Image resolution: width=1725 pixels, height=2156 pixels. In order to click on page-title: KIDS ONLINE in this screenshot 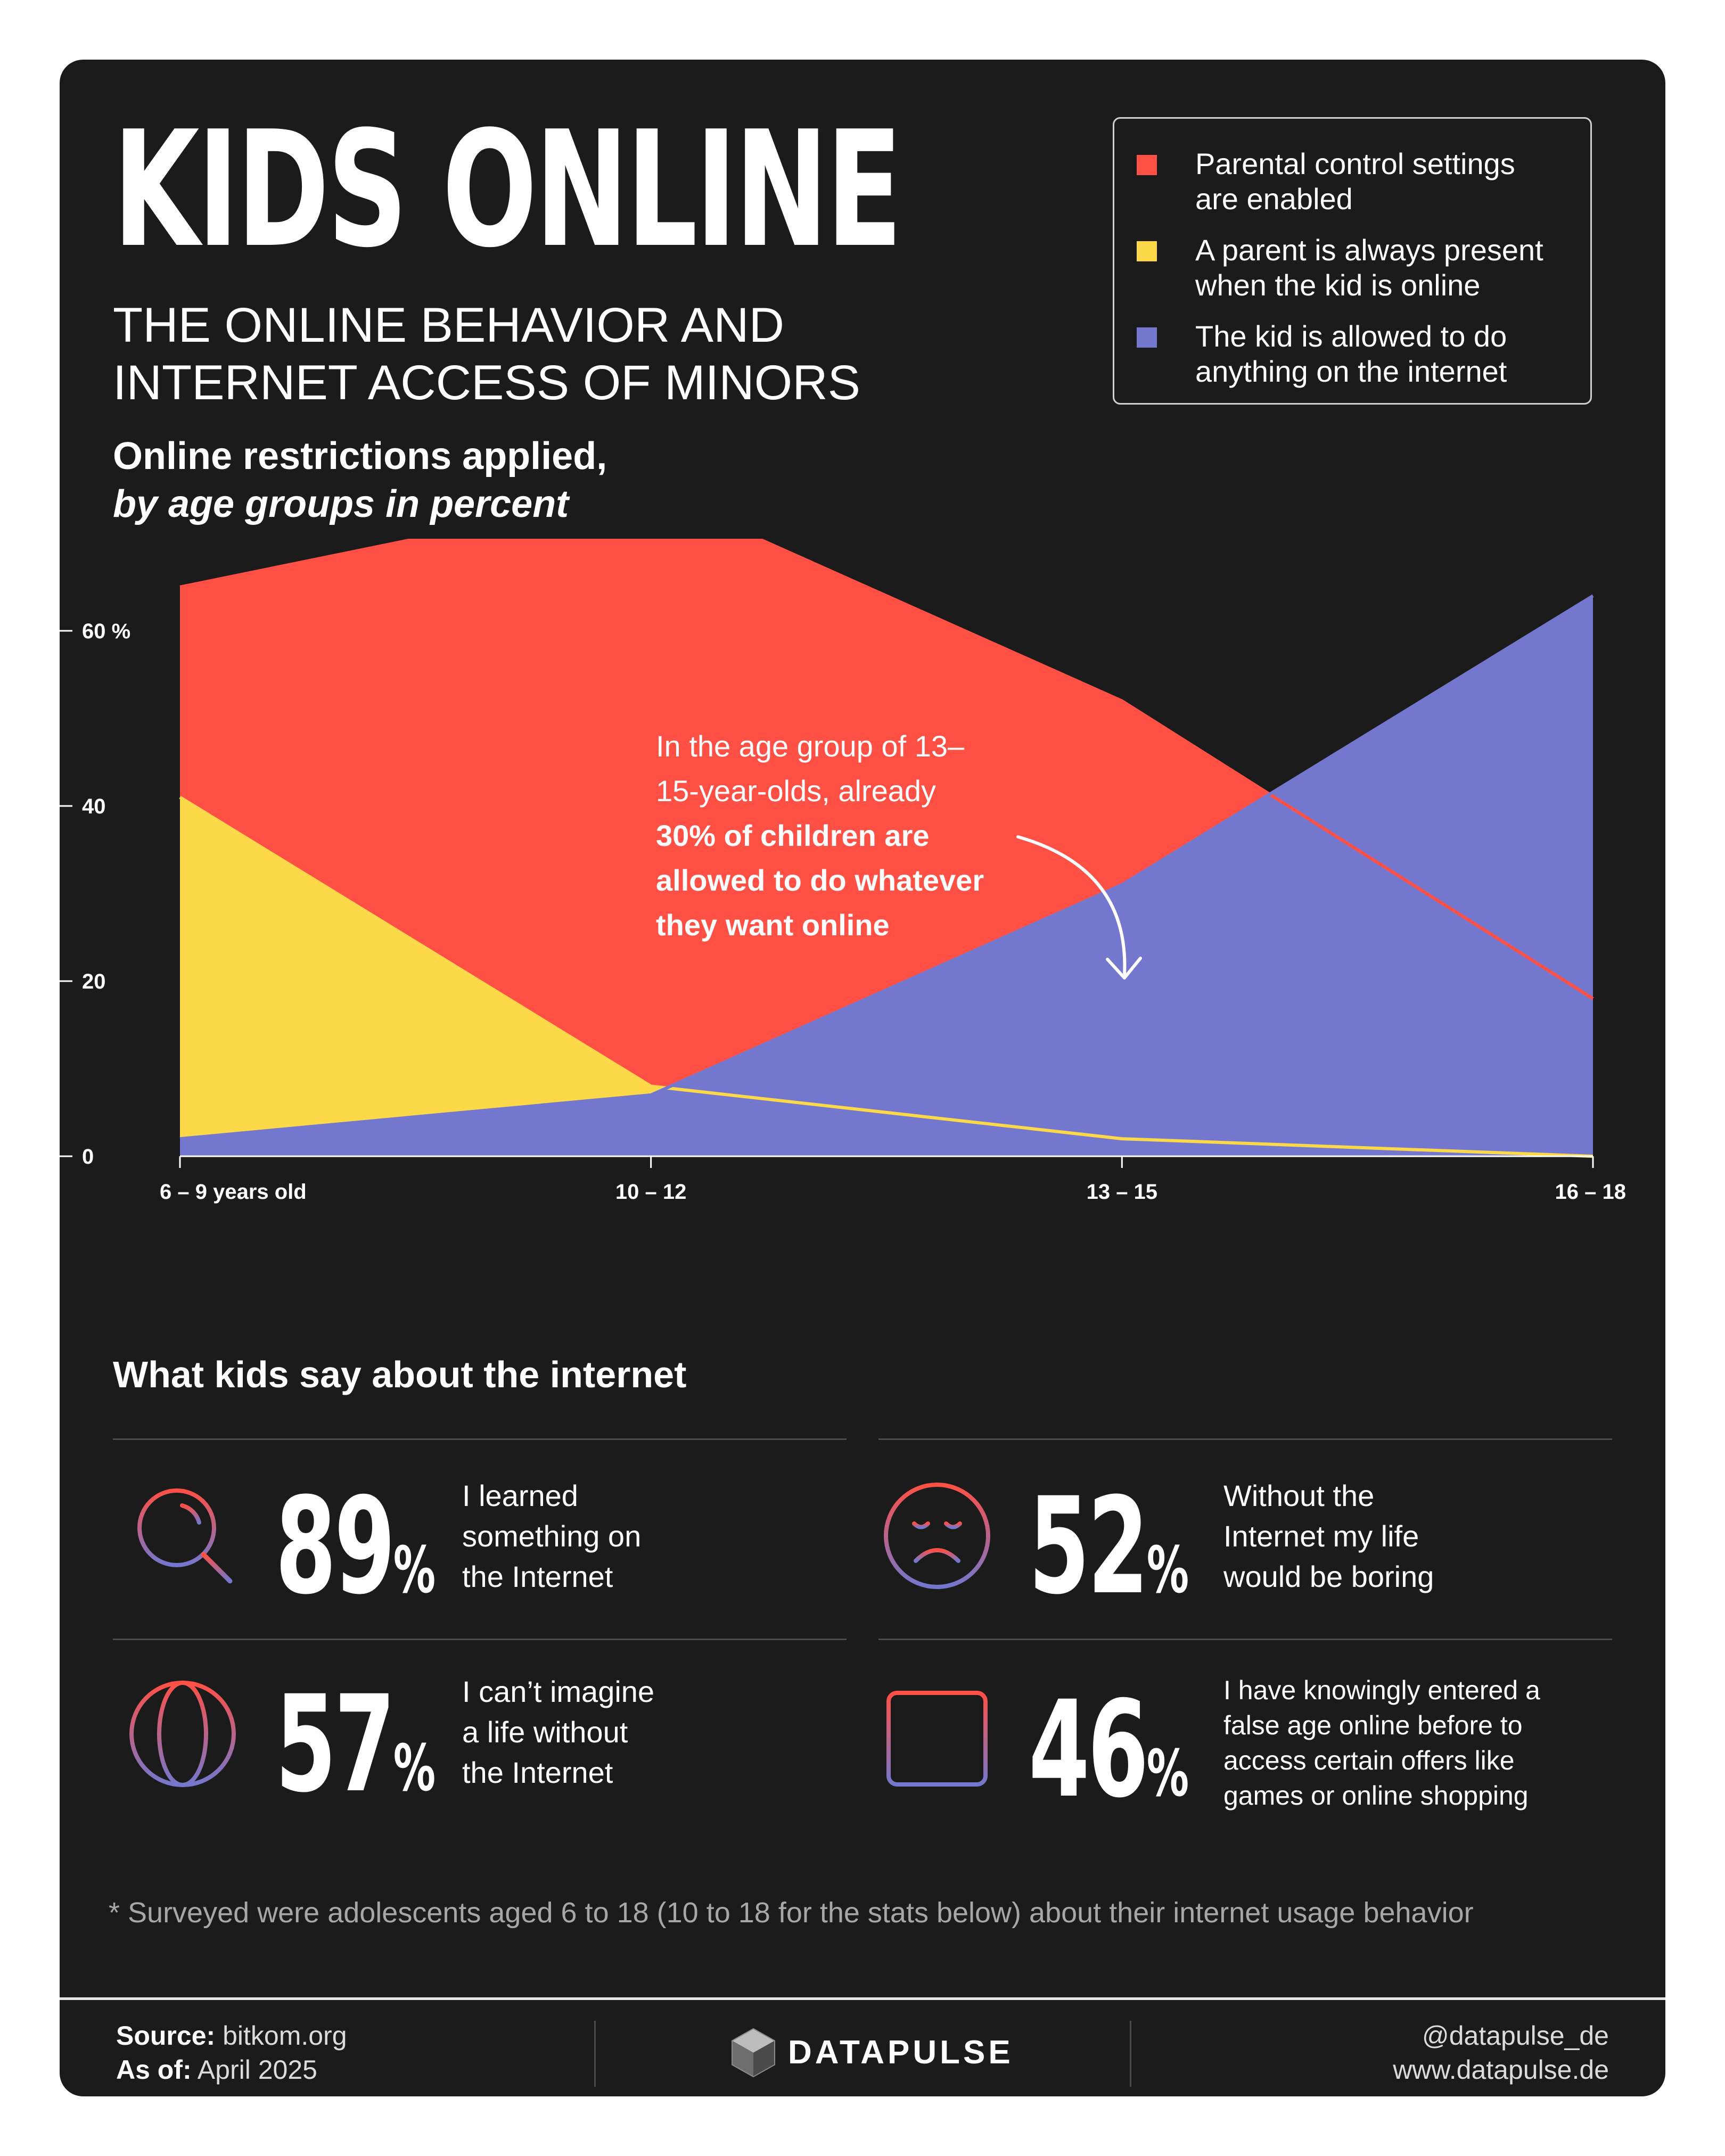, I will do `click(508, 190)`.